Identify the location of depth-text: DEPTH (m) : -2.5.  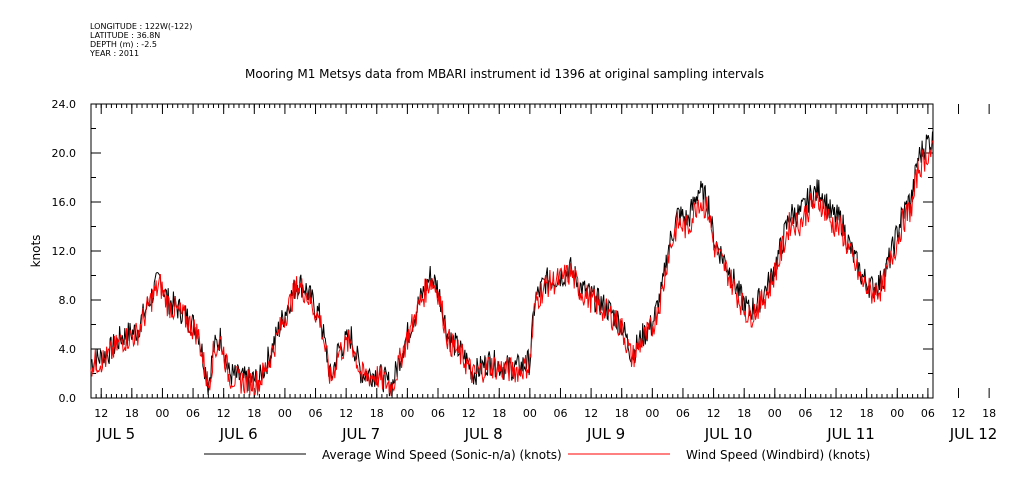
(123, 44).